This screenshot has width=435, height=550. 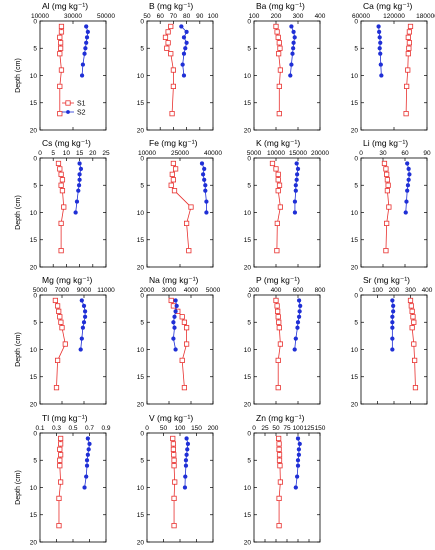 What do you see at coordinates (62, 290) in the screenshot?
I see `x-tick-label: 7000` at bounding box center [62, 290].